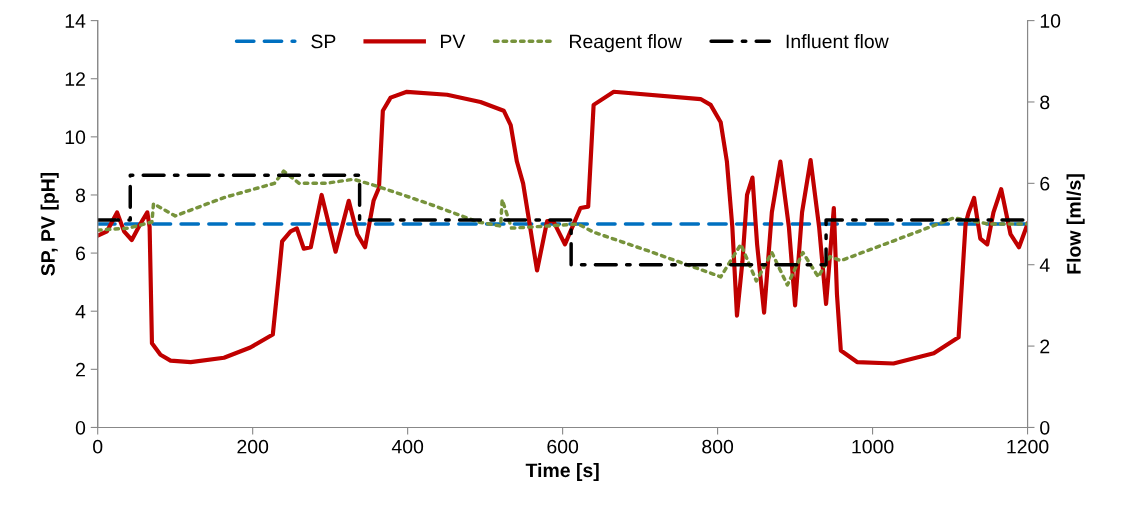  I want to click on legend-label: Influent flow, so click(837, 41).